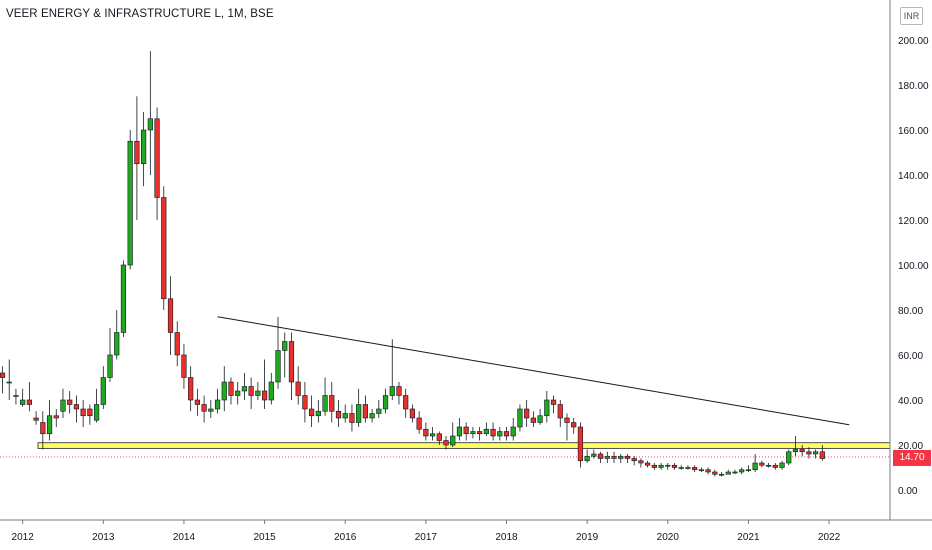 The width and height of the screenshot is (932, 550). I want to click on y-tick-label: 100.00, so click(913, 266).